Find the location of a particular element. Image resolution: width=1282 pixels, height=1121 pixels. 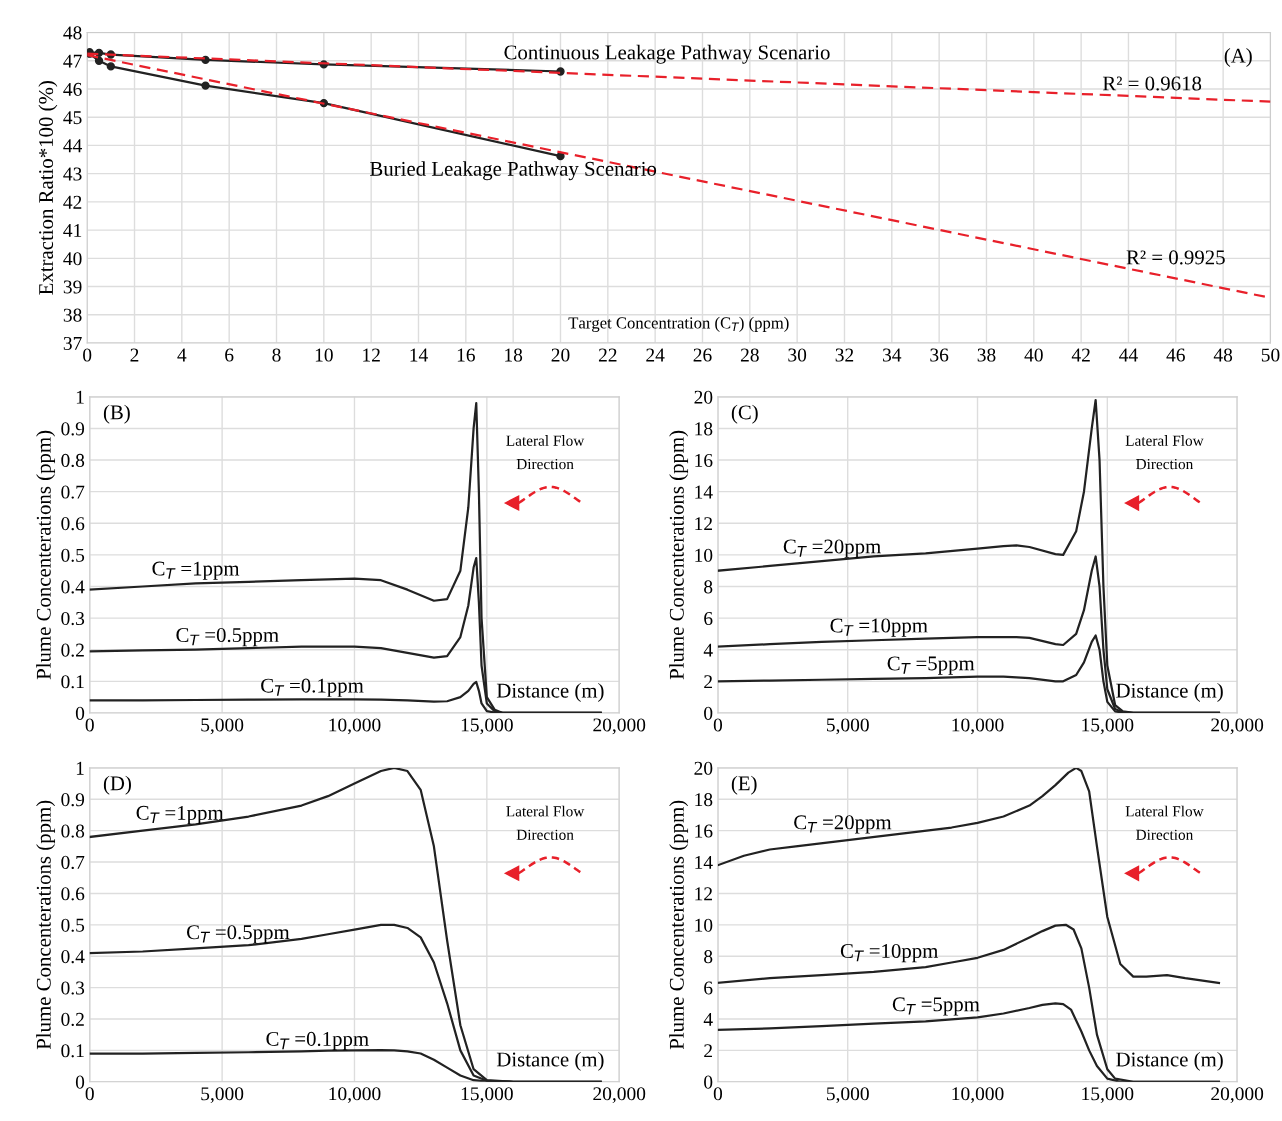

y-tick-label: 43 is located at coordinates (72, 174).